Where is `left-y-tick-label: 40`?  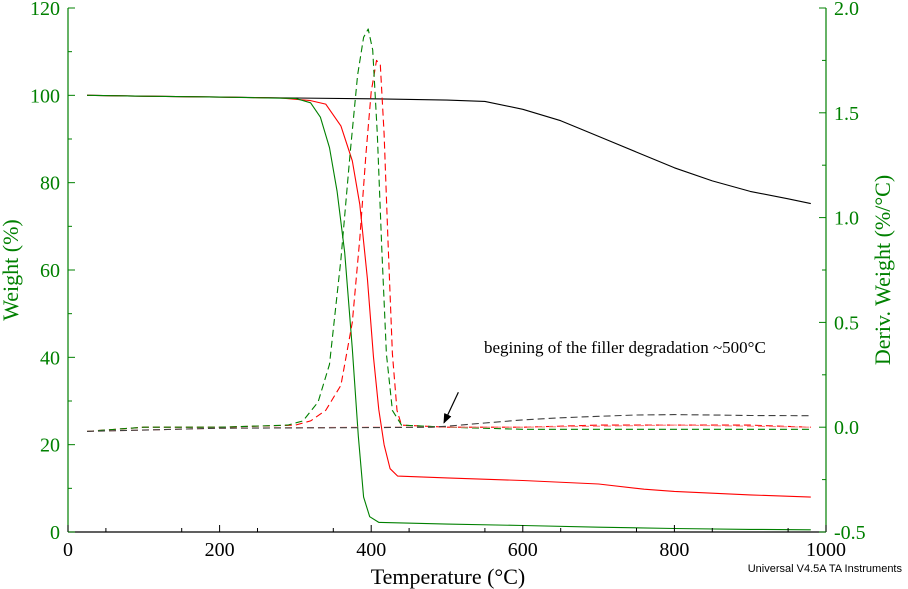 left-y-tick-label: 40 is located at coordinates (50, 358).